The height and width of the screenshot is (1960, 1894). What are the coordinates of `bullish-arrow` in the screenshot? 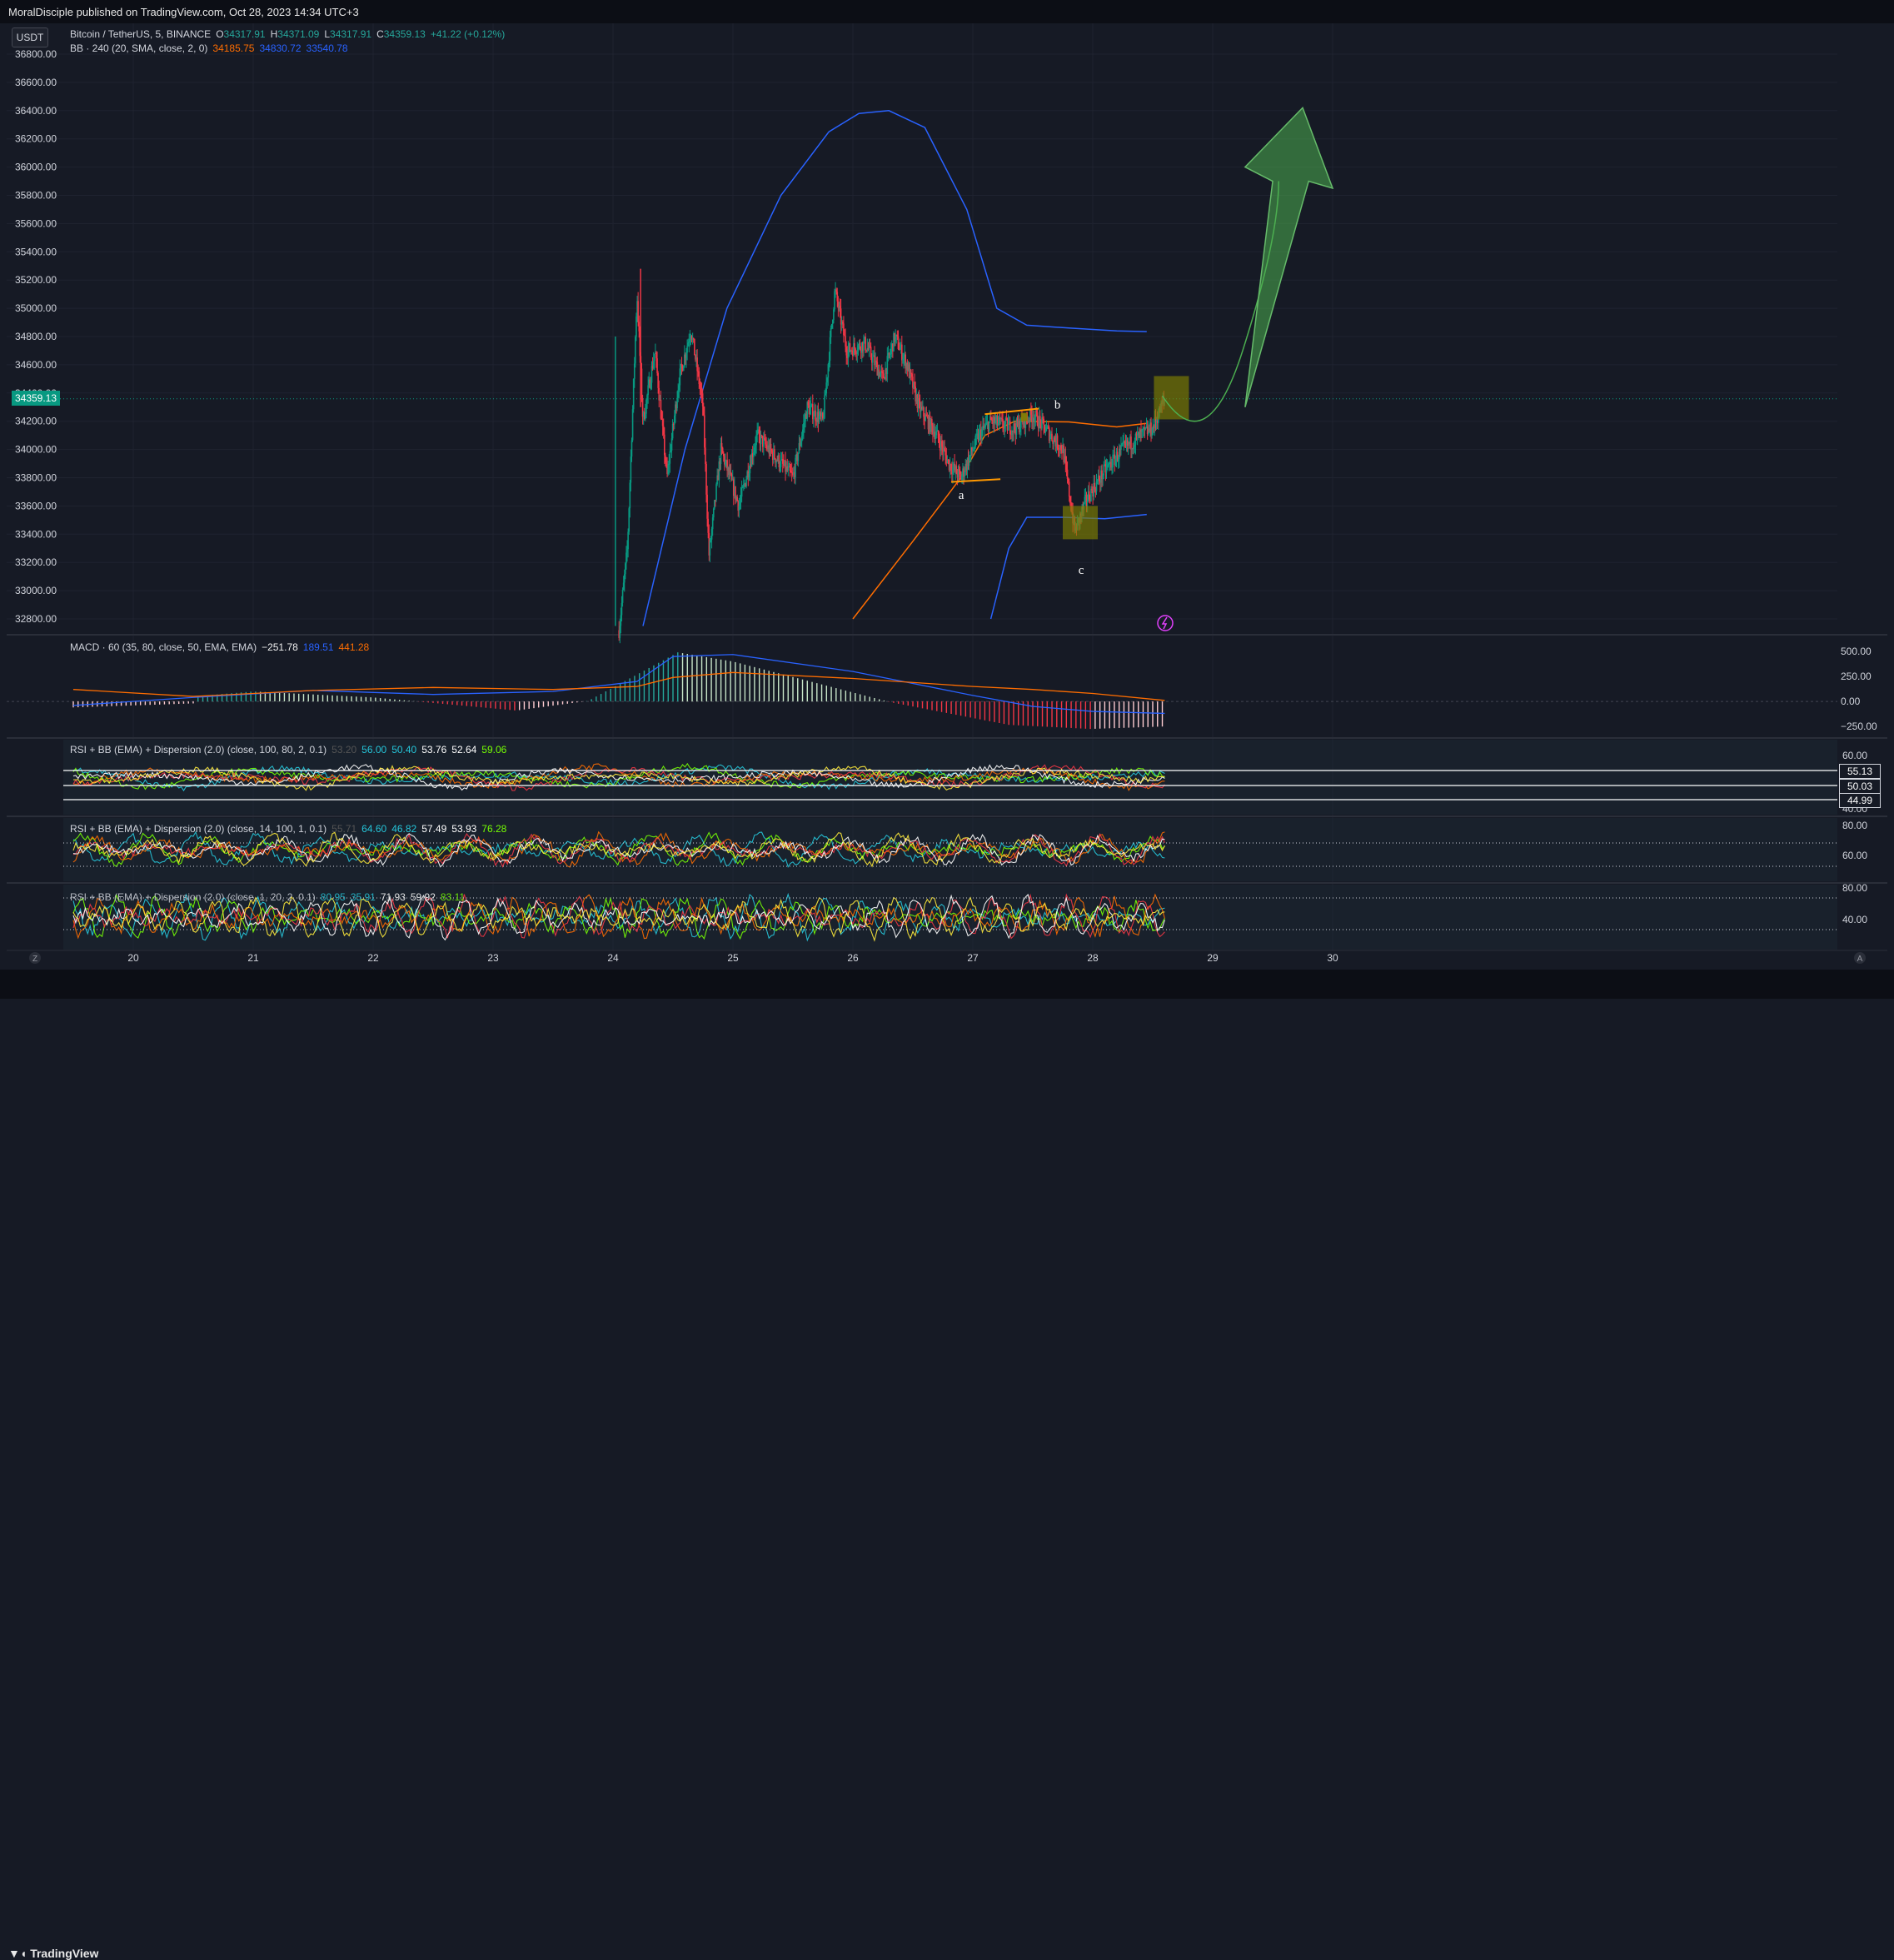 It's located at (1289, 257).